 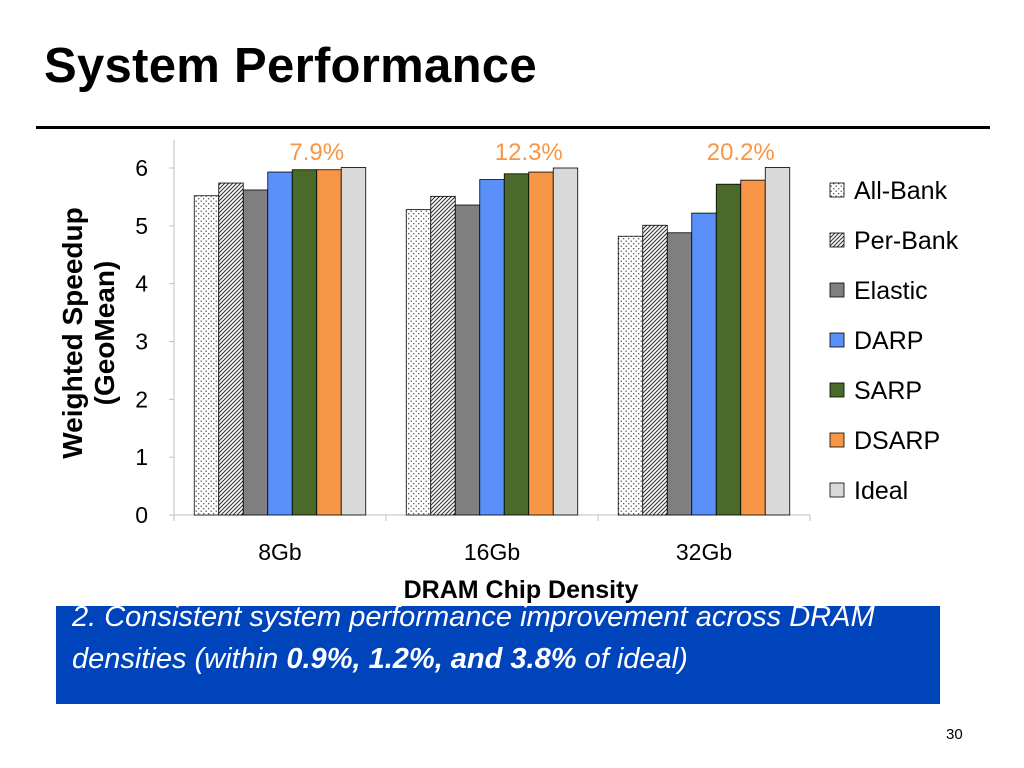 What do you see at coordinates (141, 226) in the screenshot?
I see `y-tick-label: 5` at bounding box center [141, 226].